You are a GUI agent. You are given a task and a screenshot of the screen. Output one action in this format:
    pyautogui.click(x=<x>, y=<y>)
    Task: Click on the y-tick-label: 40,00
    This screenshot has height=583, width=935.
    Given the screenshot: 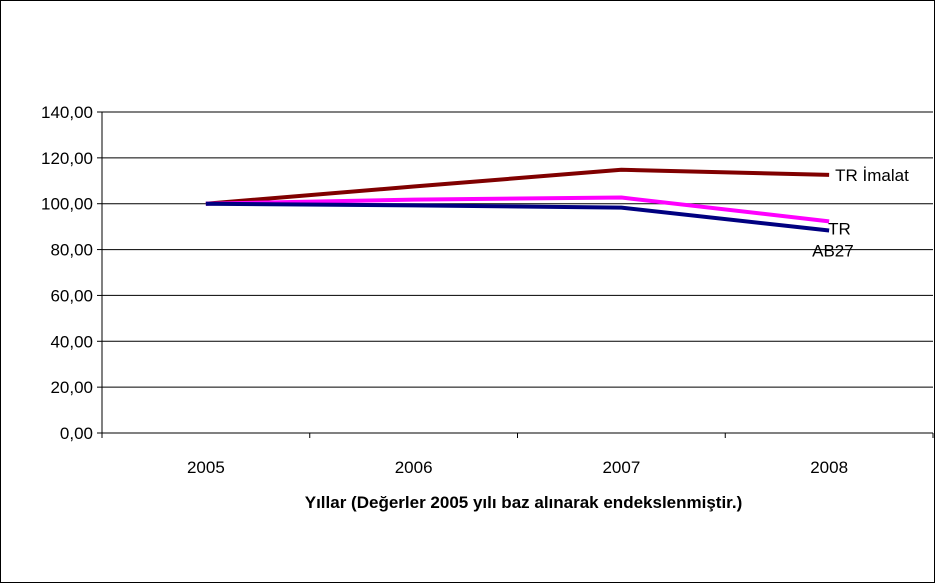 What is the action you would take?
    pyautogui.click(x=71, y=341)
    